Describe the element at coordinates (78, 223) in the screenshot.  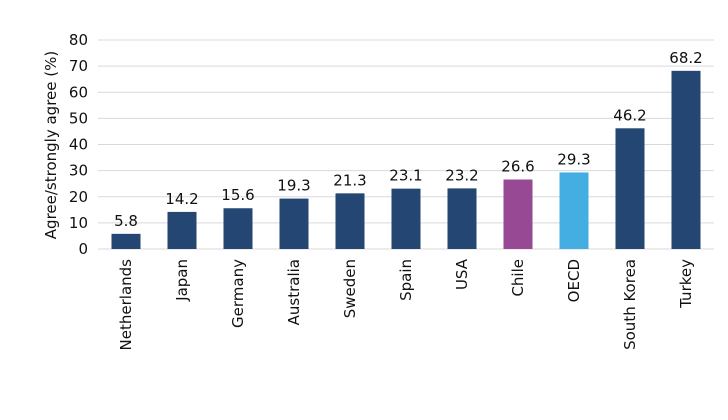
I see `y-tick-label: 10` at that location.